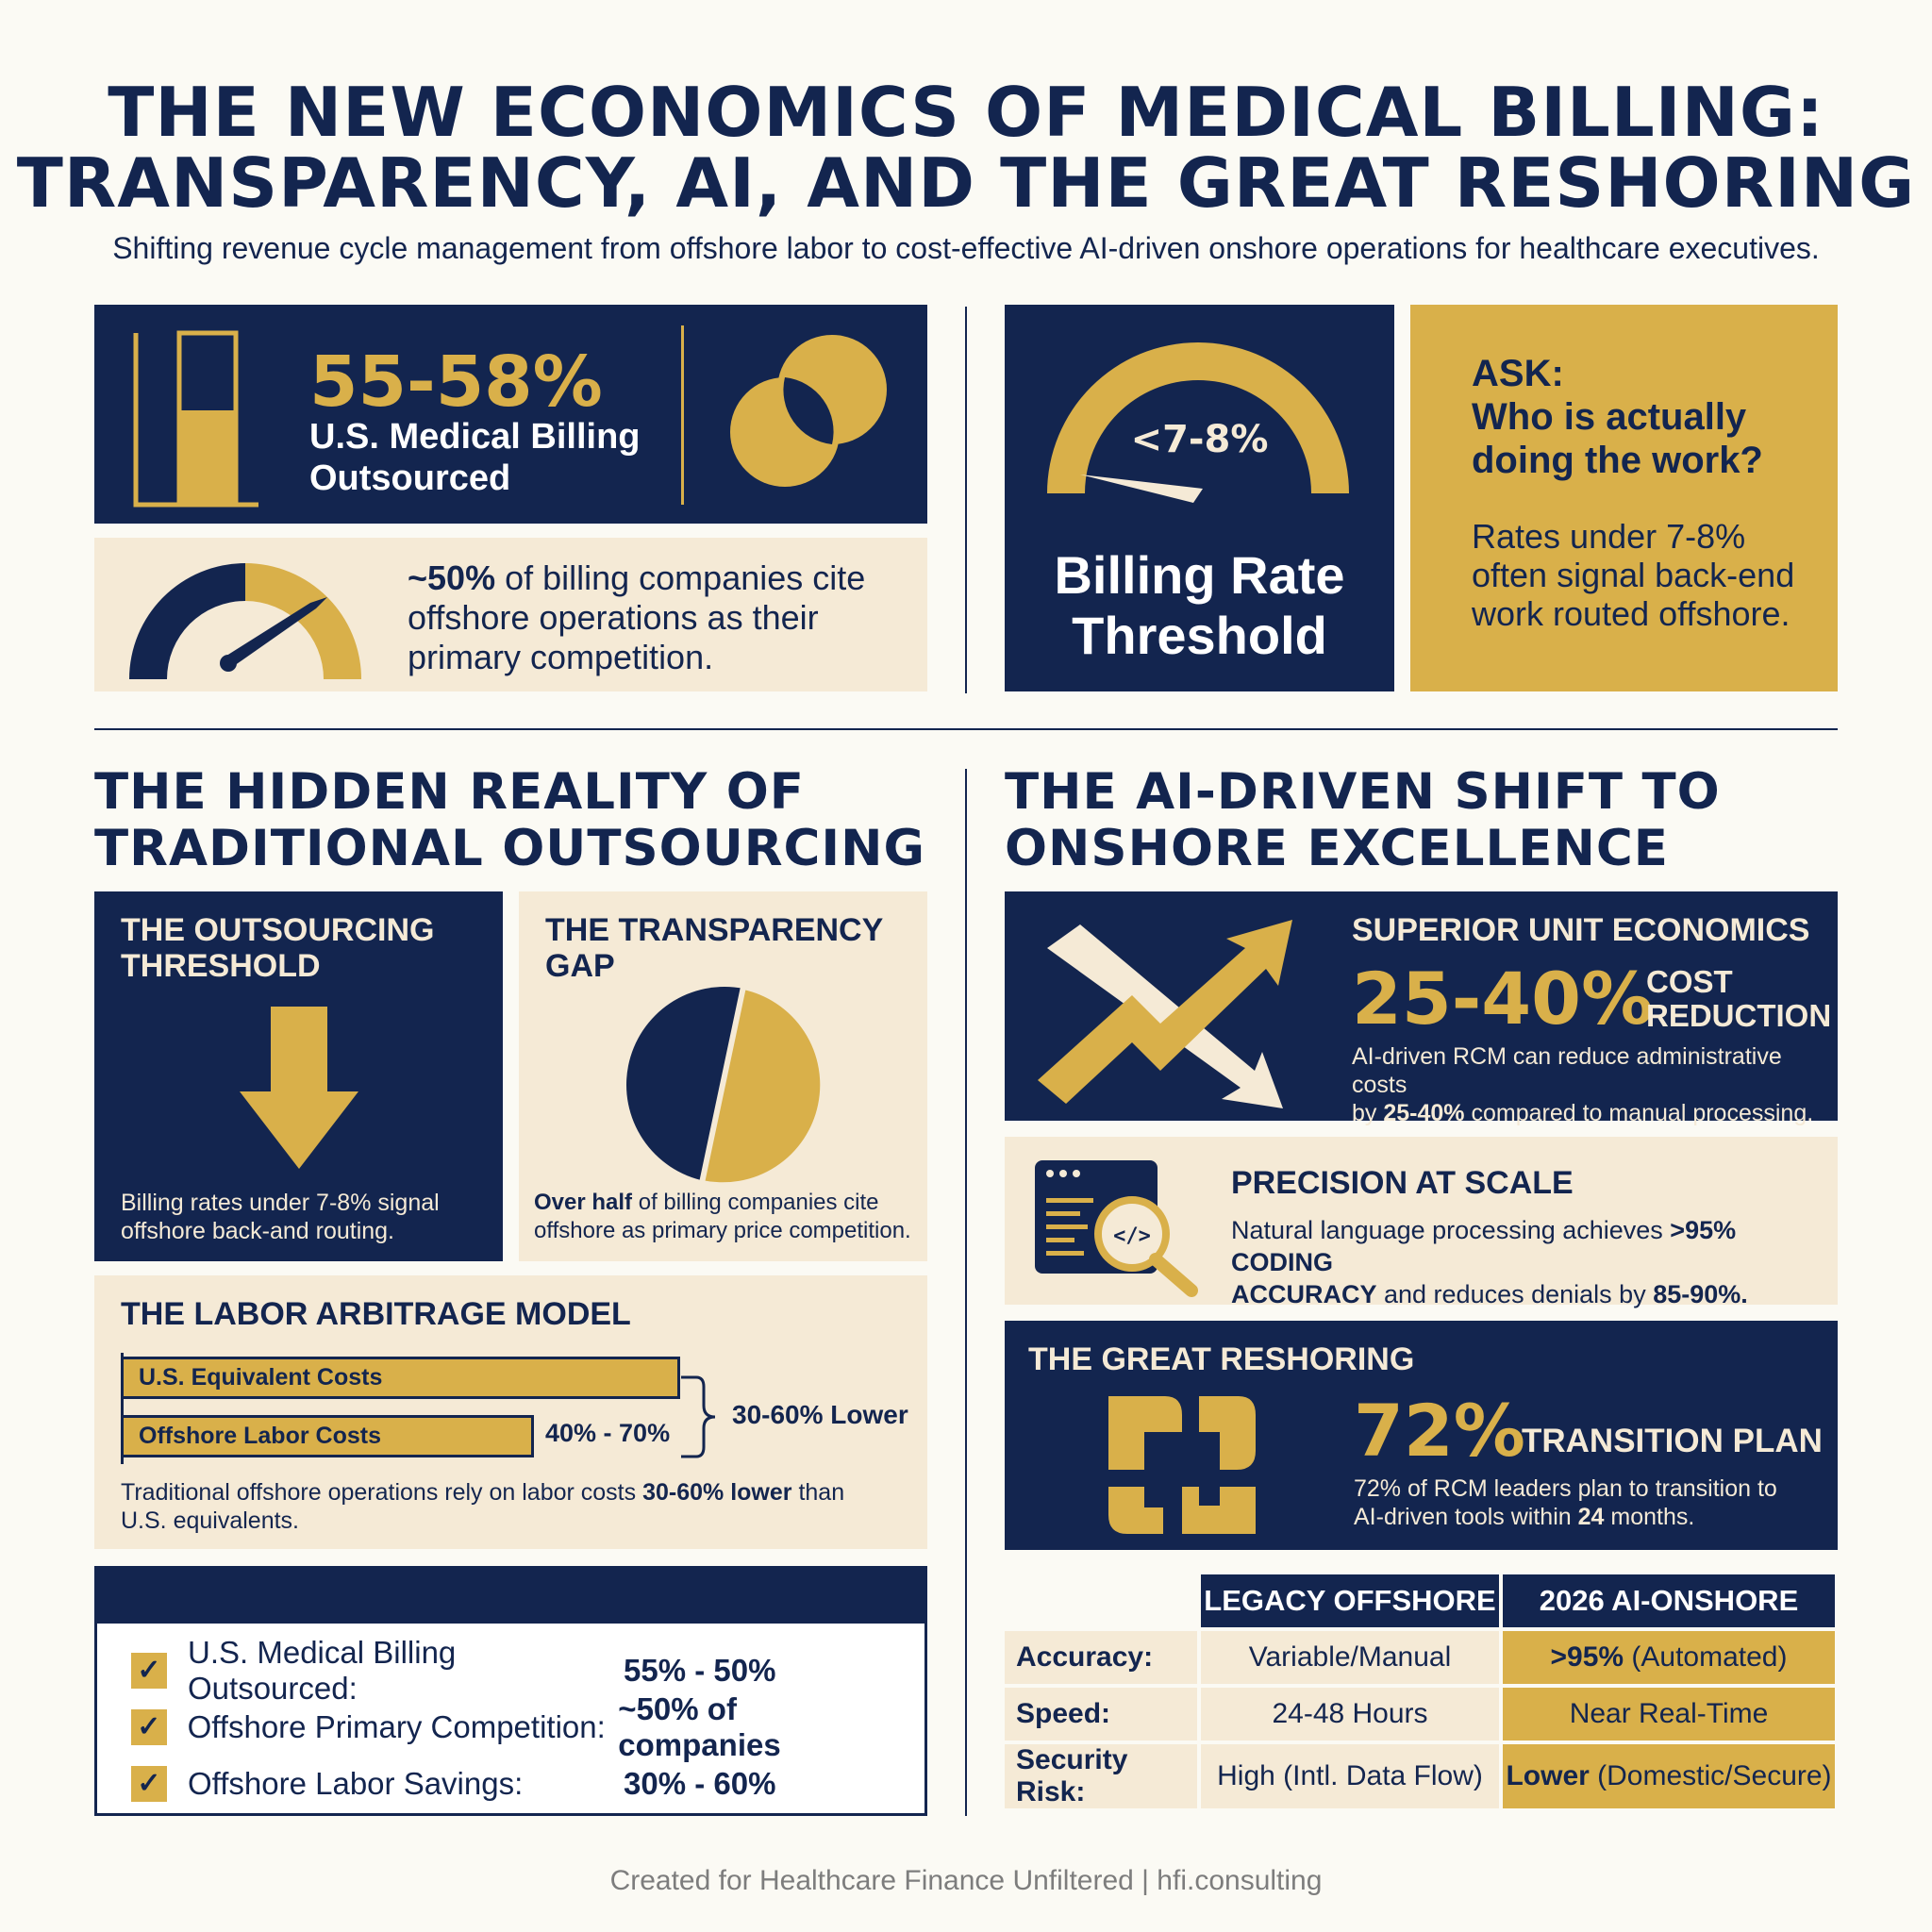 The width and height of the screenshot is (1932, 1932). Describe the element at coordinates (402, 1378) in the screenshot. I see `us-cost-bar: U.S. Equivalent Costs` at that location.